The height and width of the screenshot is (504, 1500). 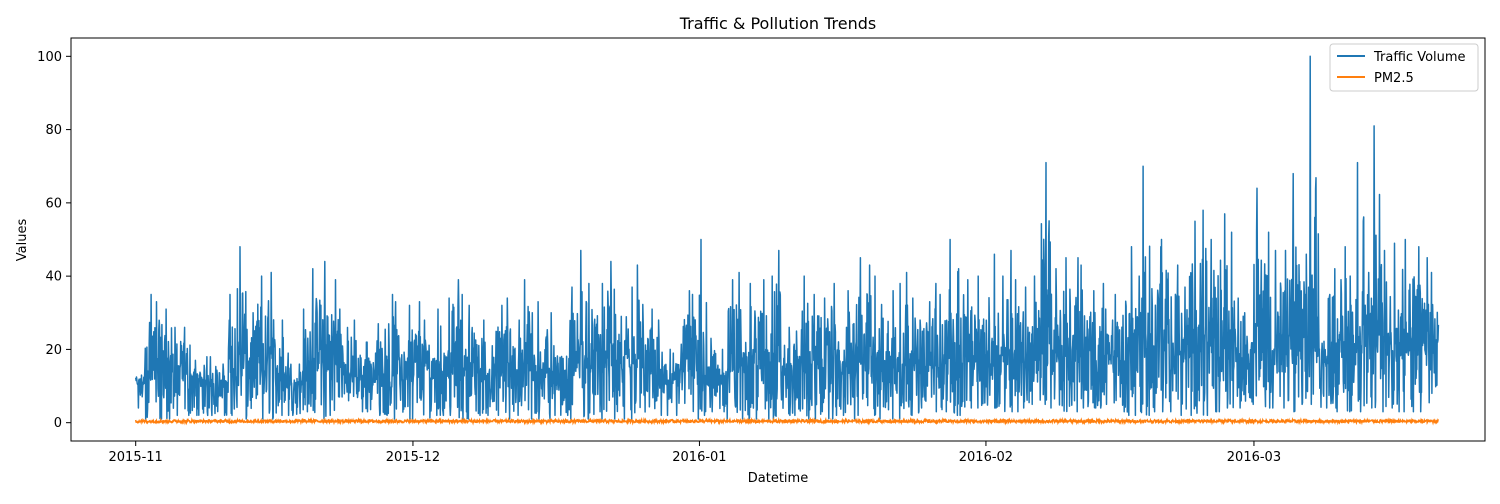 What do you see at coordinates (786, 421) in the screenshot?
I see `series-pm25-line` at bounding box center [786, 421].